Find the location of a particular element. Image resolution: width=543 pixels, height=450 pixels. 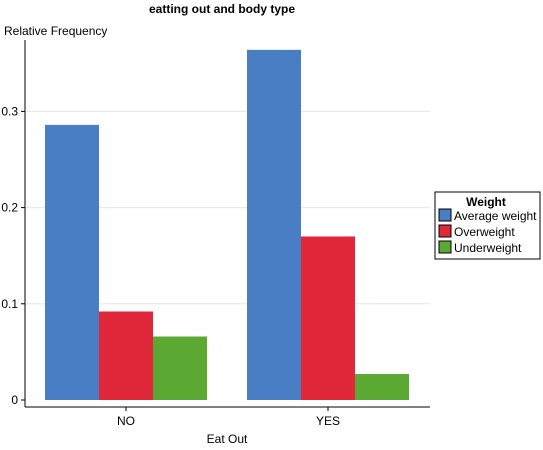

y-tick-label: 0.1 is located at coordinates (9, 304).